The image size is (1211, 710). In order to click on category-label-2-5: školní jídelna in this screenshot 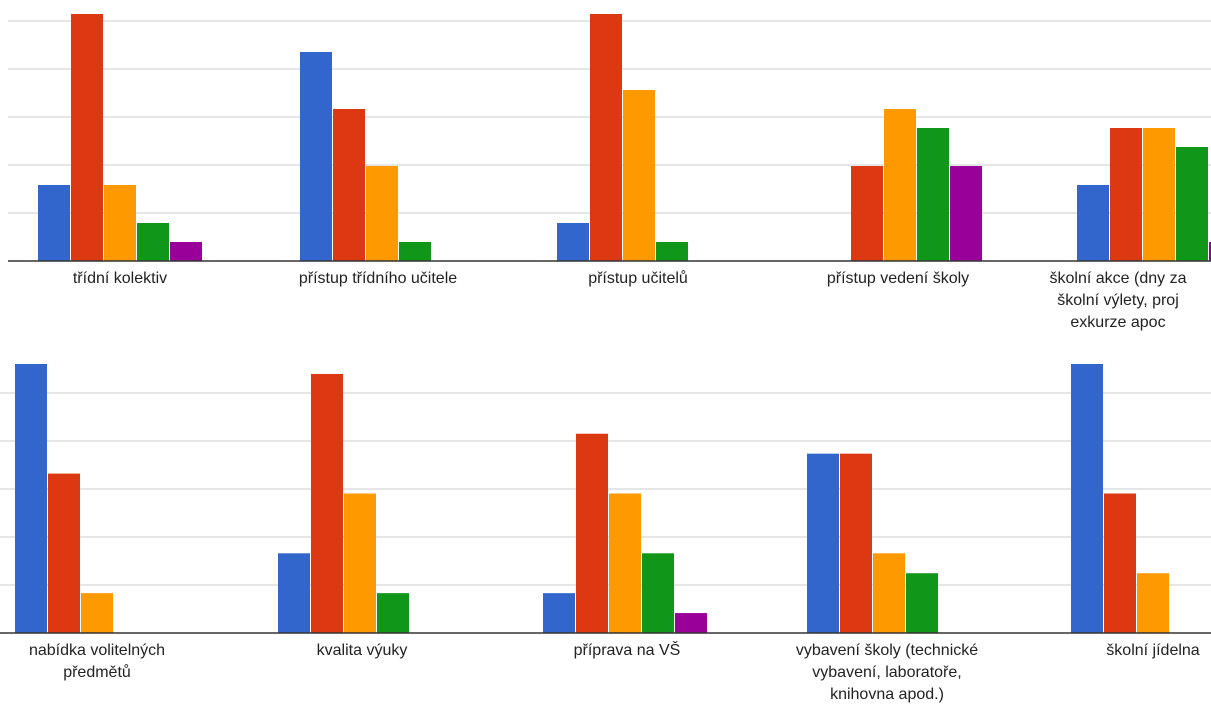, I will do `click(1152, 650)`.